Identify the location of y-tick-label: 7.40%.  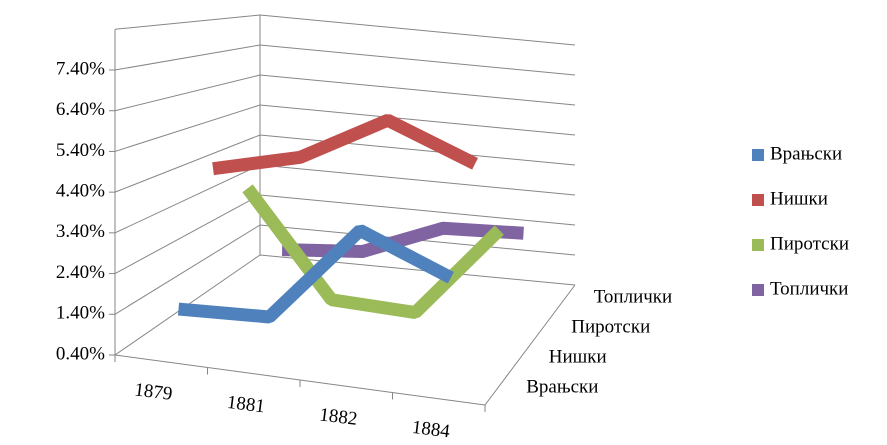
(80, 68).